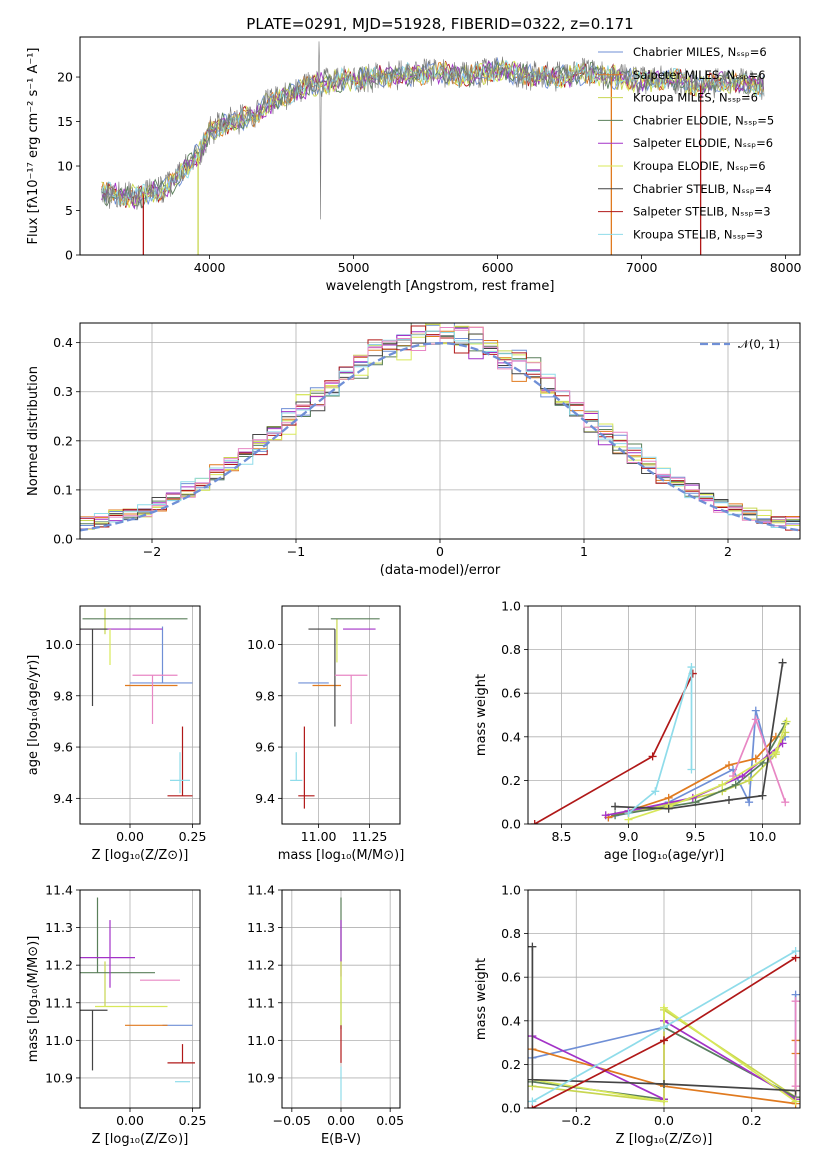 The width and height of the screenshot is (819, 1174). Describe the element at coordinates (341, 1139) in the screenshot. I see `x-axis-label: E(B-V)` at that location.